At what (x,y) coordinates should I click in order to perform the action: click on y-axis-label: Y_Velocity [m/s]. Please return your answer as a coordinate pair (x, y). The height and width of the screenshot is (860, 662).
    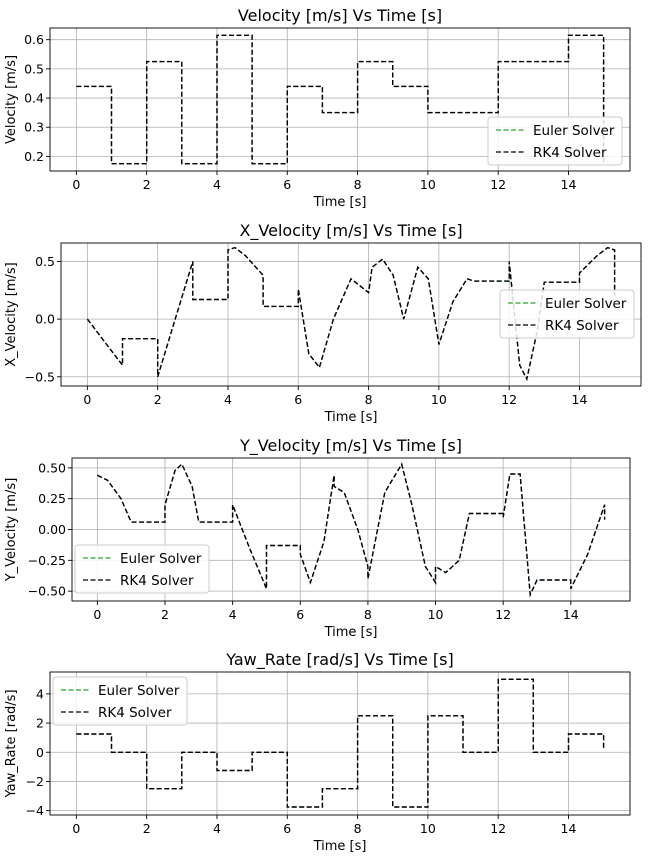
    Looking at the image, I should click on (11, 530).